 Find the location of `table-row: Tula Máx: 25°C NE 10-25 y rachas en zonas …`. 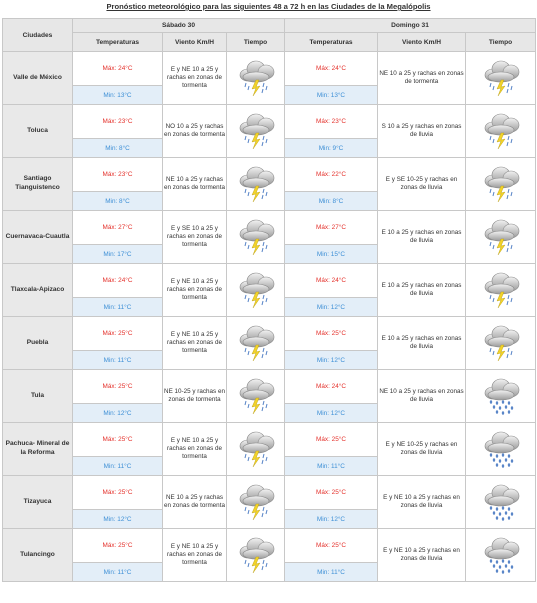

table-row: Tula Máx: 25°C NE 10-25 y rachas en zonas … is located at coordinates (269, 396).